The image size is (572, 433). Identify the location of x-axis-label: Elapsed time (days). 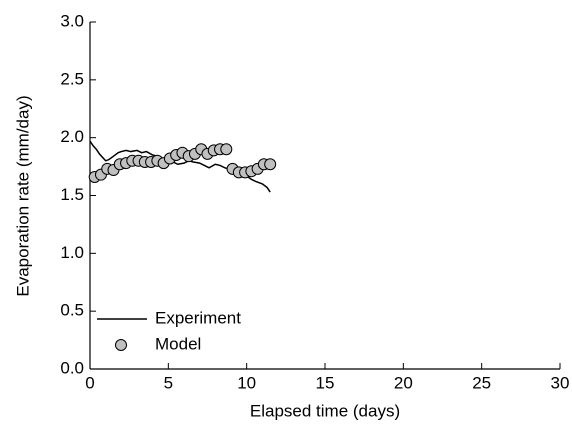
(325, 410).